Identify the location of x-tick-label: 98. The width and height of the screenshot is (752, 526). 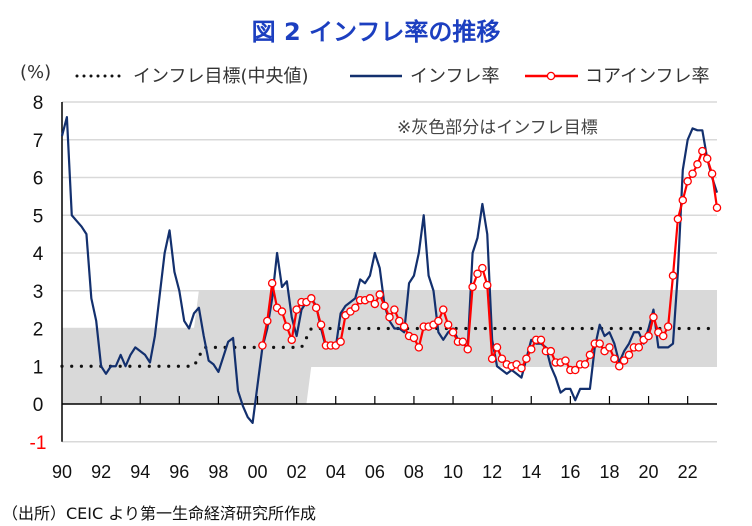
(218, 472).